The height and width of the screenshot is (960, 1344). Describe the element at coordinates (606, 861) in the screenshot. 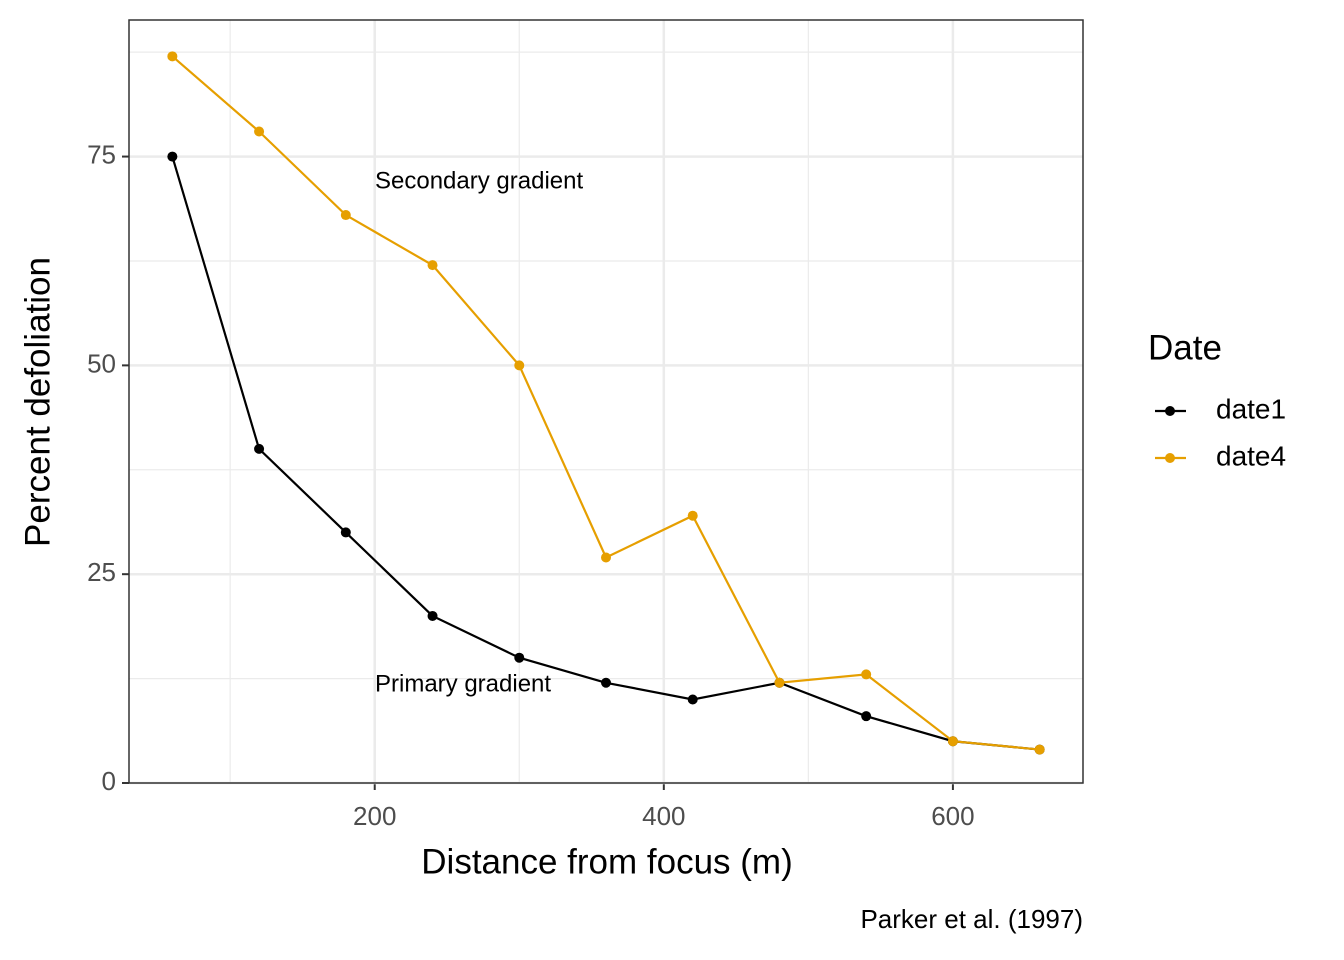

I see `x-axis-title: Distance from focus (m)` at that location.